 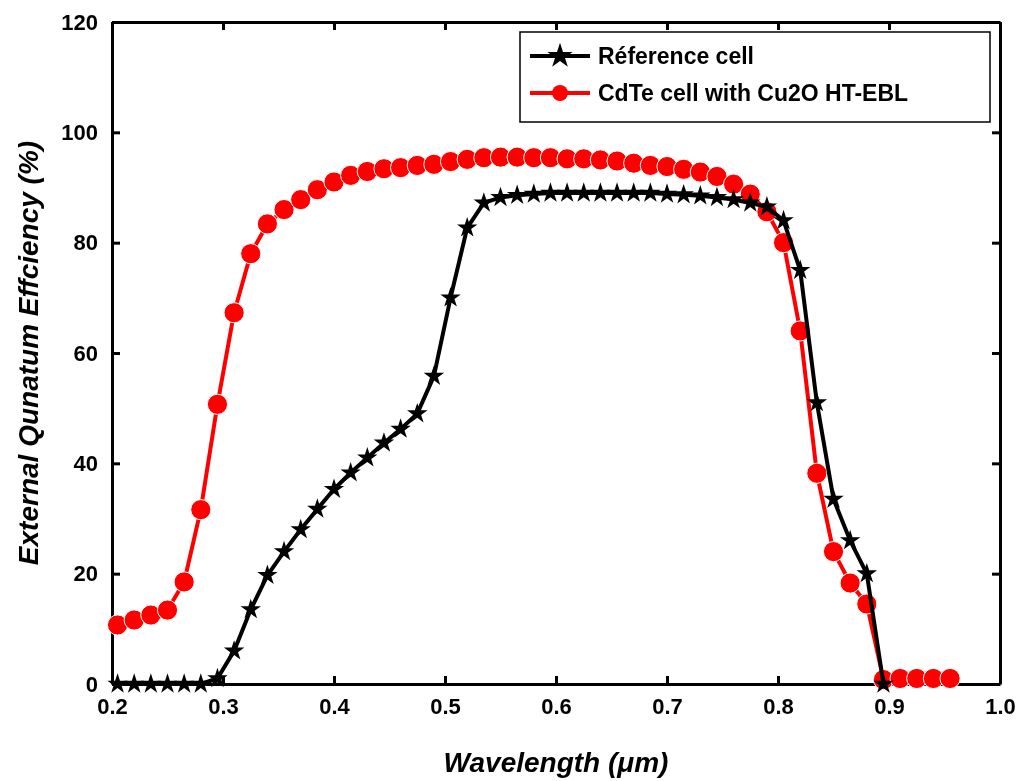 I want to click on y-tick-label: 100, so click(x=79, y=132).